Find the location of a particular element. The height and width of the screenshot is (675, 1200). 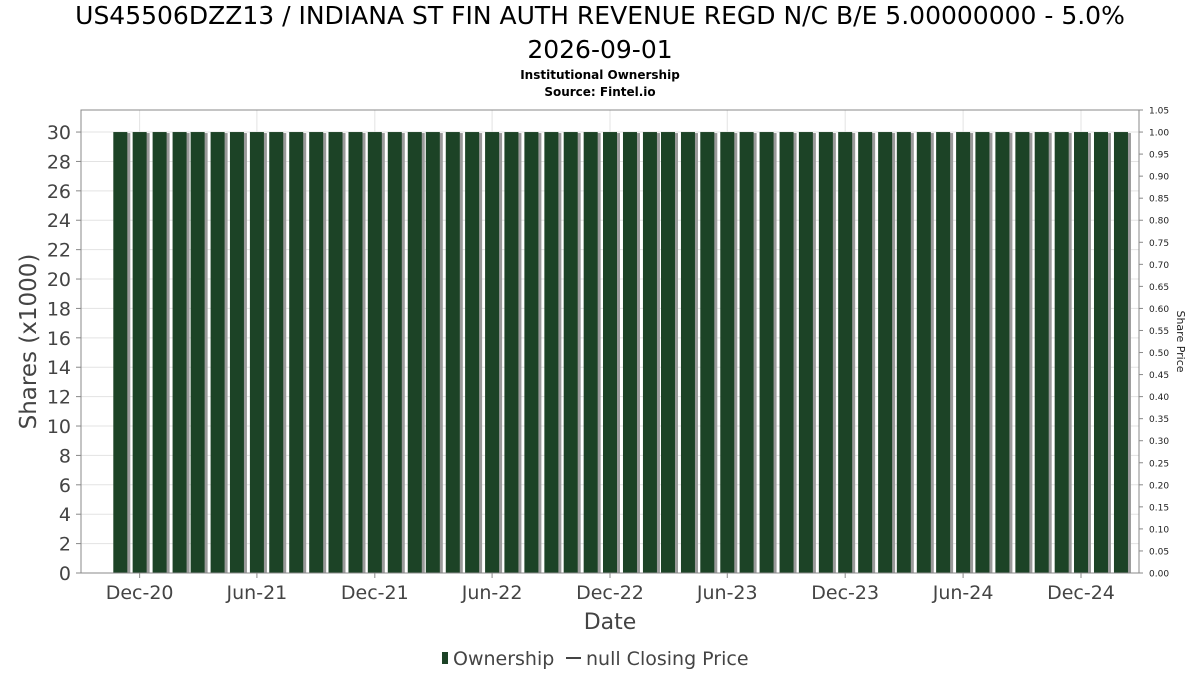

y2-tick-label: 0.75 is located at coordinates (1159, 244).